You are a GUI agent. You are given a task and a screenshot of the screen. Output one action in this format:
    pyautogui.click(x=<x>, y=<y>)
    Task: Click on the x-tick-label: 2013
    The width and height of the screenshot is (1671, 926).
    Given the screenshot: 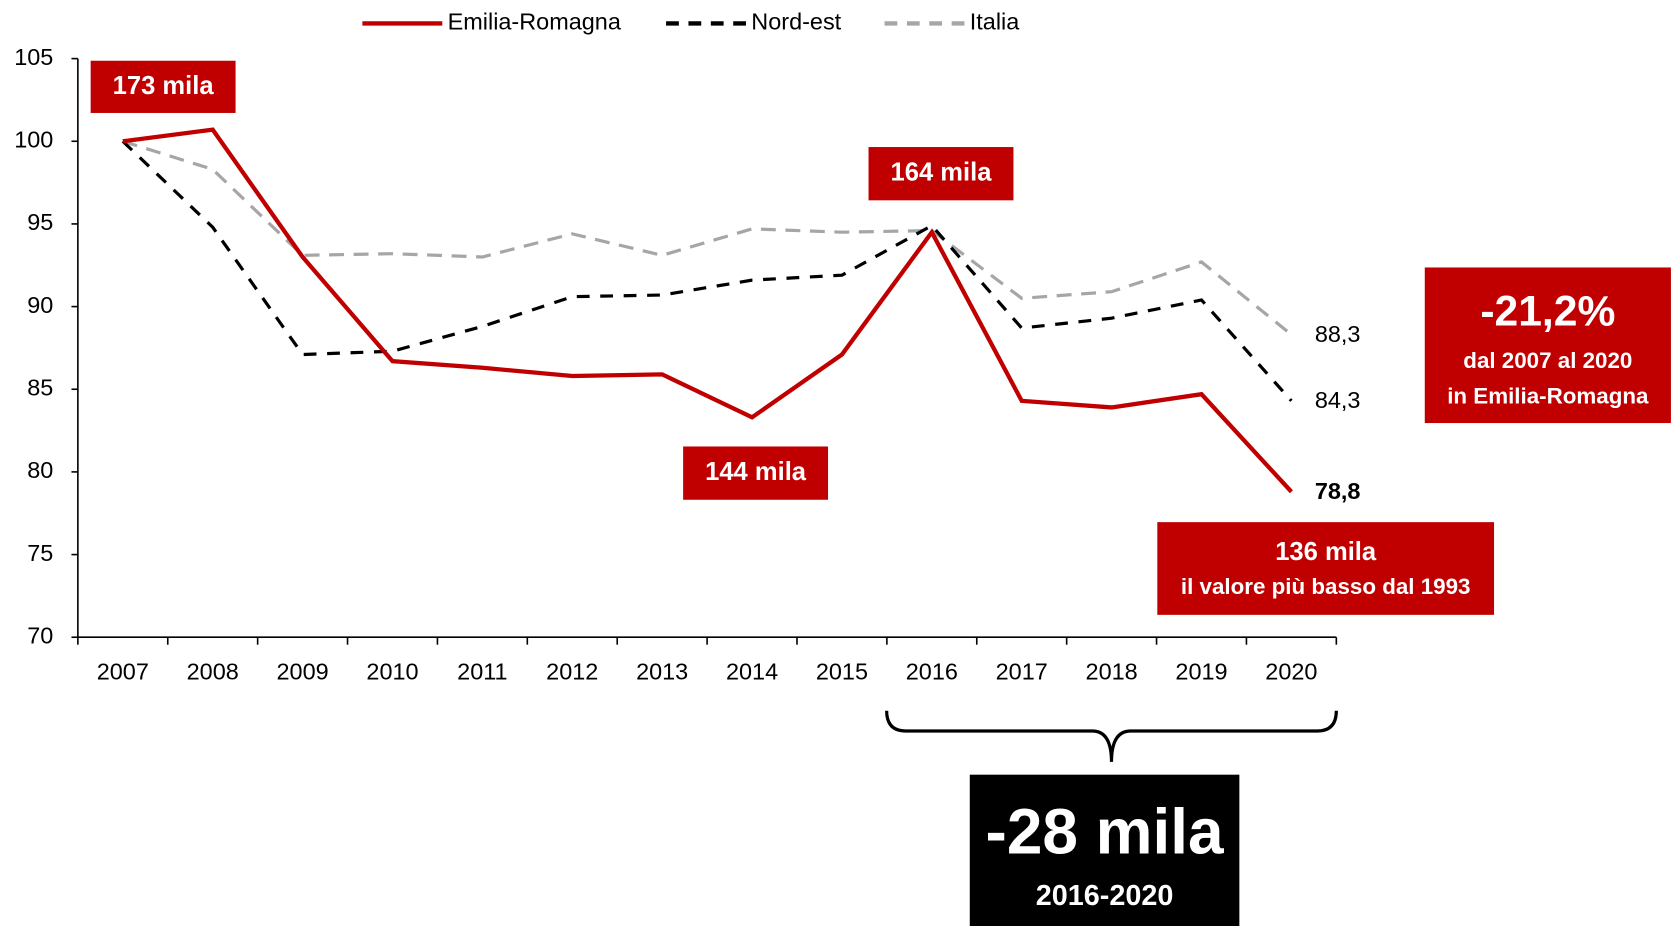 What is the action you would take?
    pyautogui.click(x=662, y=672)
    